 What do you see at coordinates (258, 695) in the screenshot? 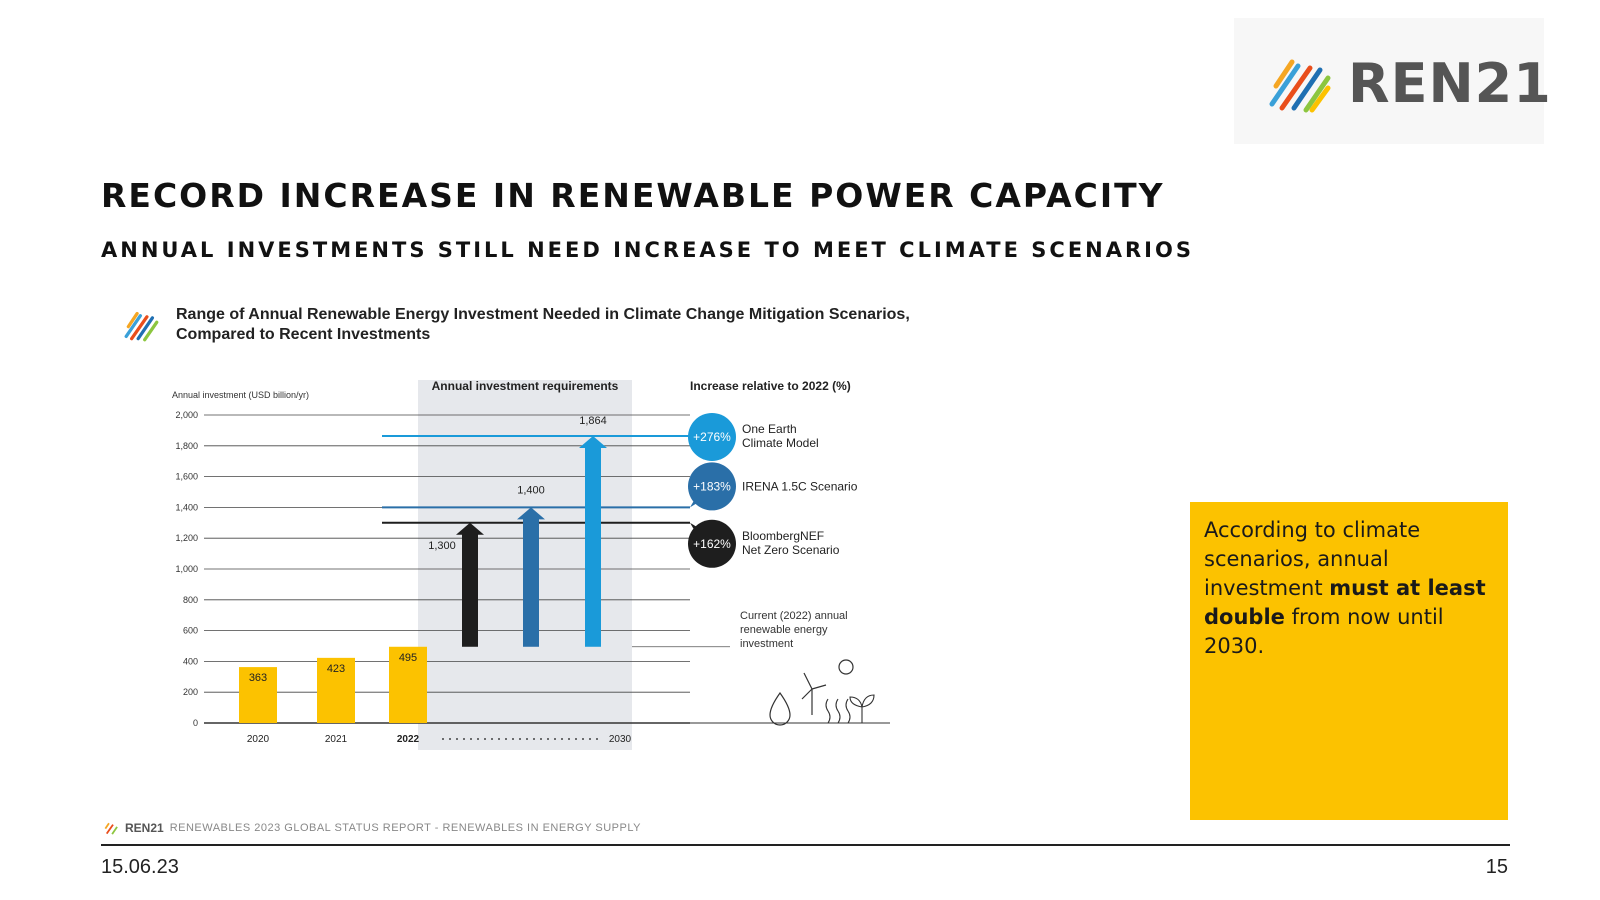
I see `bar-2020` at bounding box center [258, 695].